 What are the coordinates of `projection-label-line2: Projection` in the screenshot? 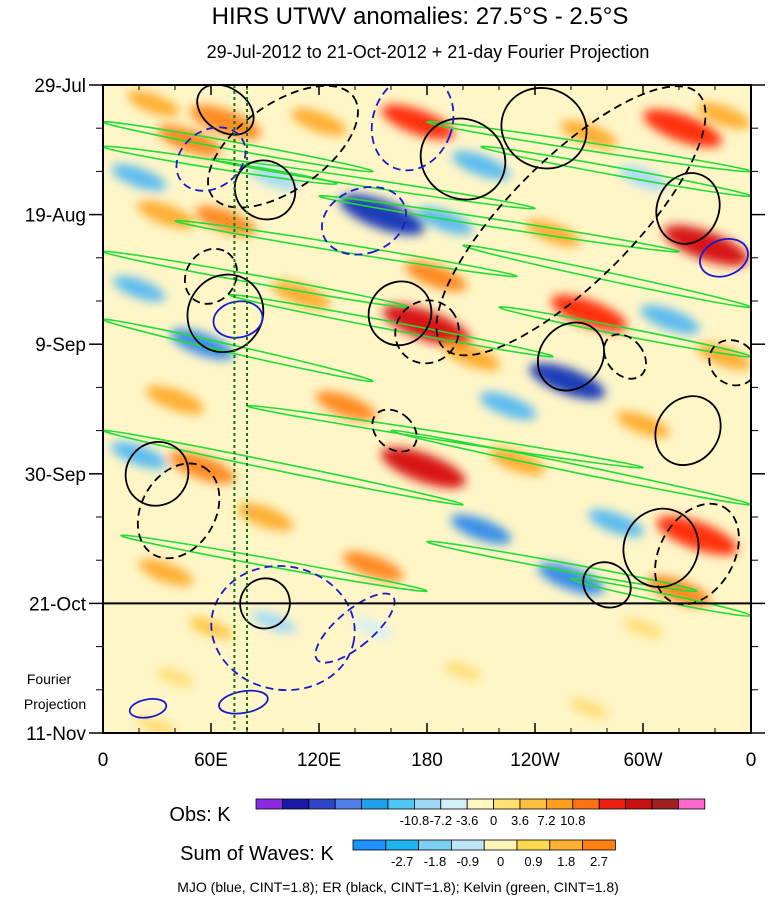 It's located at (55, 704).